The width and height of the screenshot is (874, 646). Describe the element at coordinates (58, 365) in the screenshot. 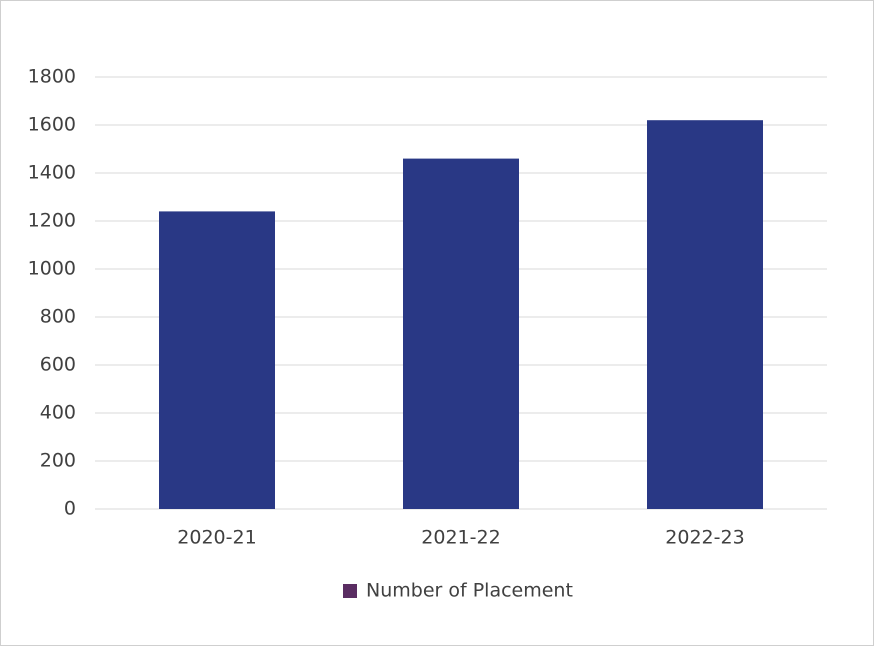

I see `y-tick-label: 600` at that location.